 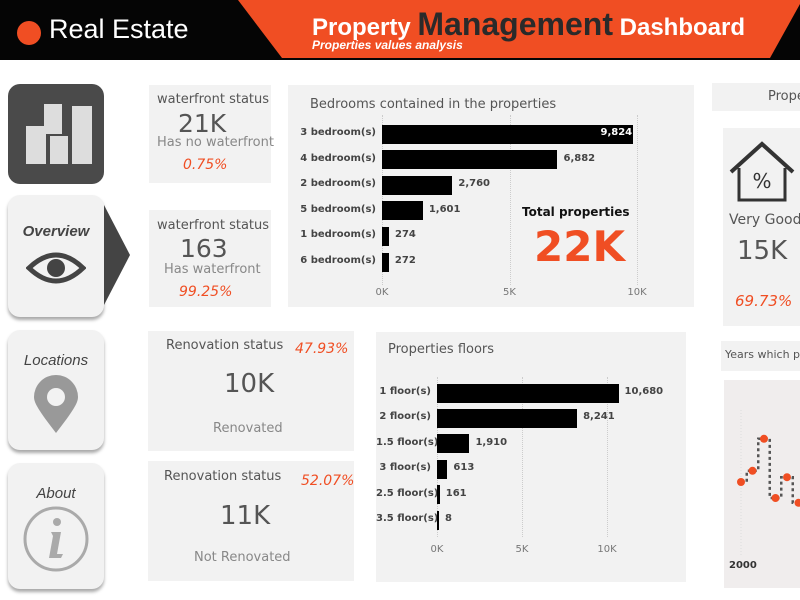 What do you see at coordinates (338, 235) in the screenshot?
I see `bar-category-label: 1 bedroom(s)` at bounding box center [338, 235].